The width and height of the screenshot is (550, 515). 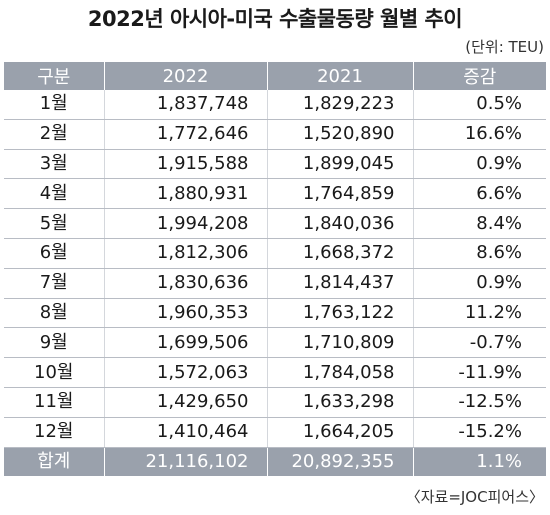 I want to click on unit-note: (단위: TEU), so click(x=504, y=47).